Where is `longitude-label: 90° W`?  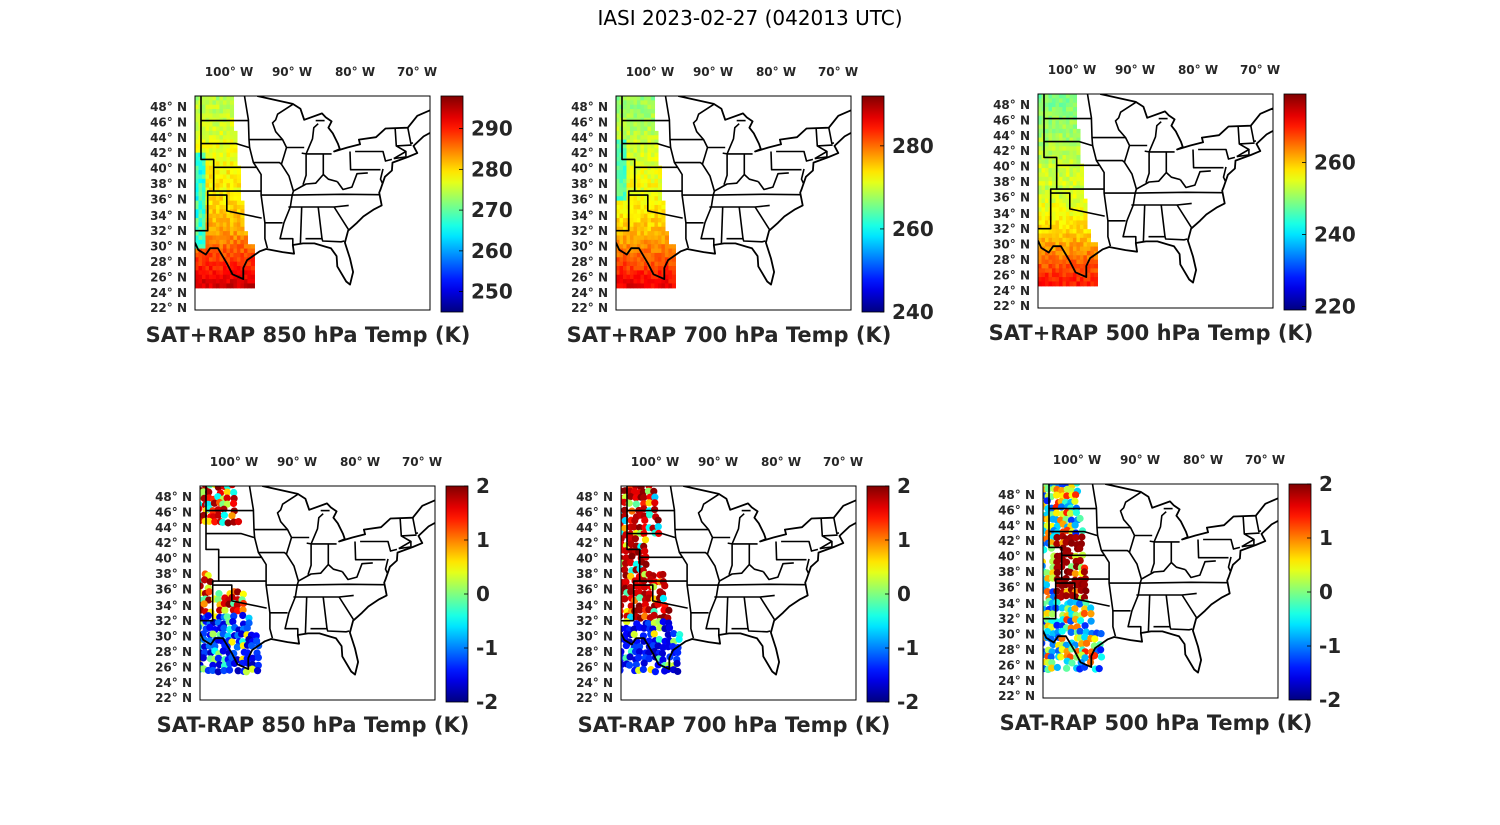 longitude-label: 90° W is located at coordinates (292, 72).